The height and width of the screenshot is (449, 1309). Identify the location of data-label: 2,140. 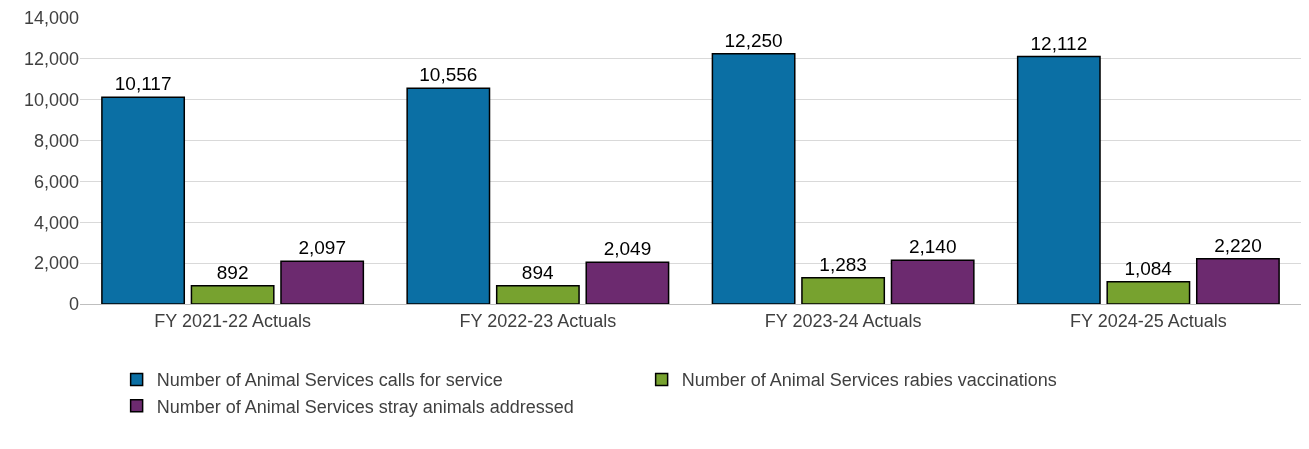
(932, 247).